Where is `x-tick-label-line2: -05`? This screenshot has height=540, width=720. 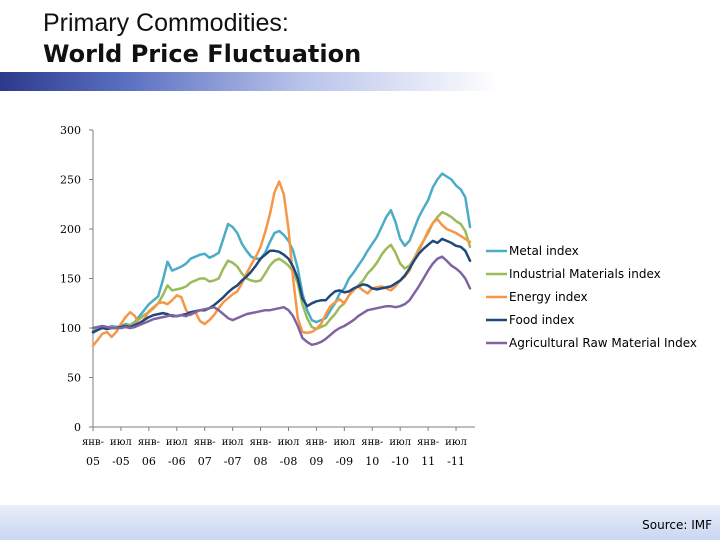
x-tick-label-line2: -05 is located at coordinates (121, 461).